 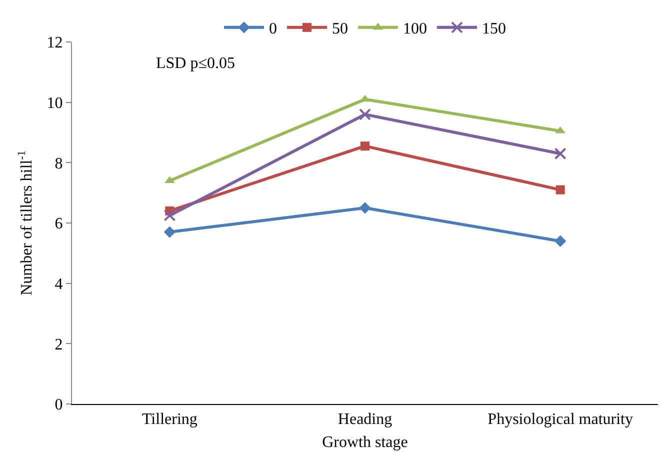 I want to click on legend-label: 150, so click(x=494, y=29).